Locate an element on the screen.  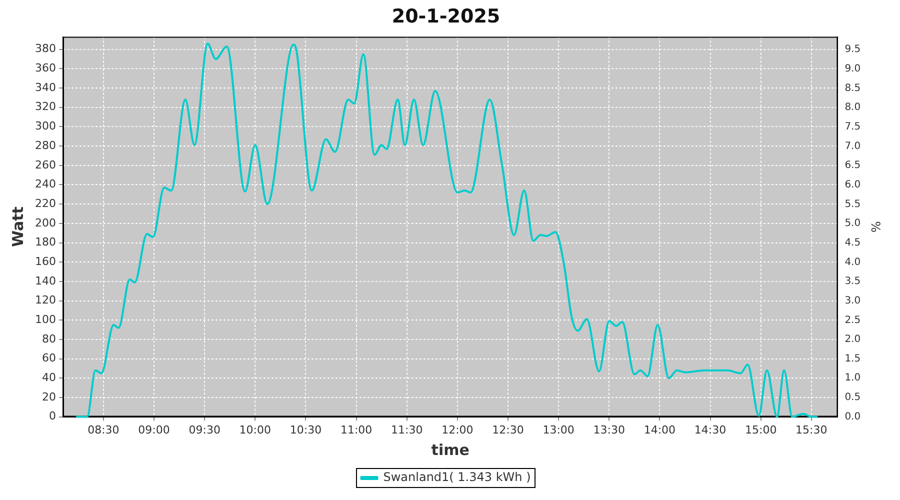
y-tick-label: 220 is located at coordinates (45, 203).